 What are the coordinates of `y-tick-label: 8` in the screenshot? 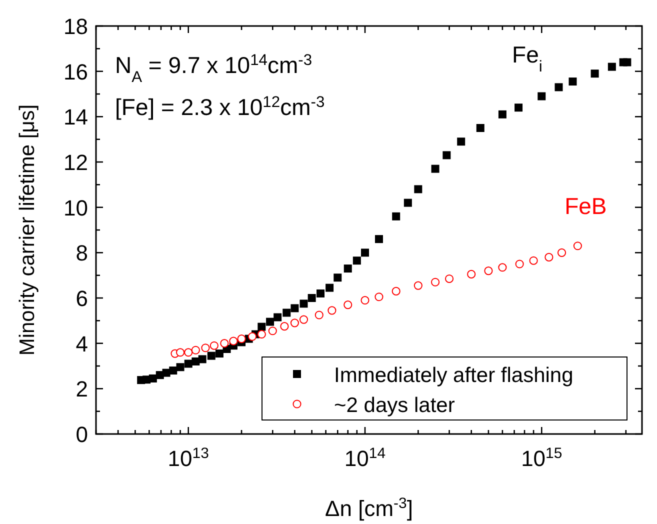 It's located at (82, 253).